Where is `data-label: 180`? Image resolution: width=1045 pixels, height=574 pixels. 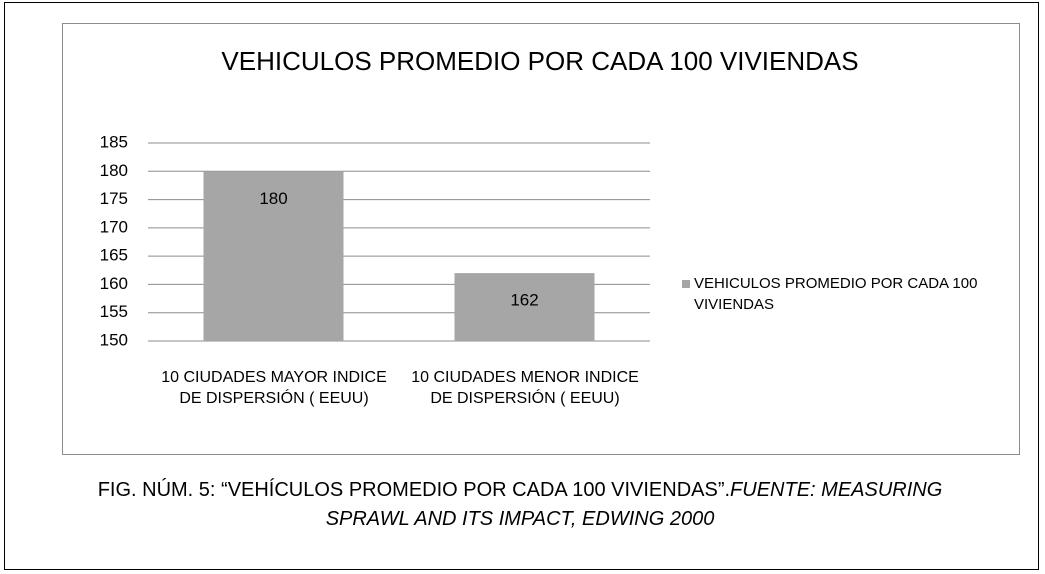
data-label: 180 is located at coordinates (273, 198).